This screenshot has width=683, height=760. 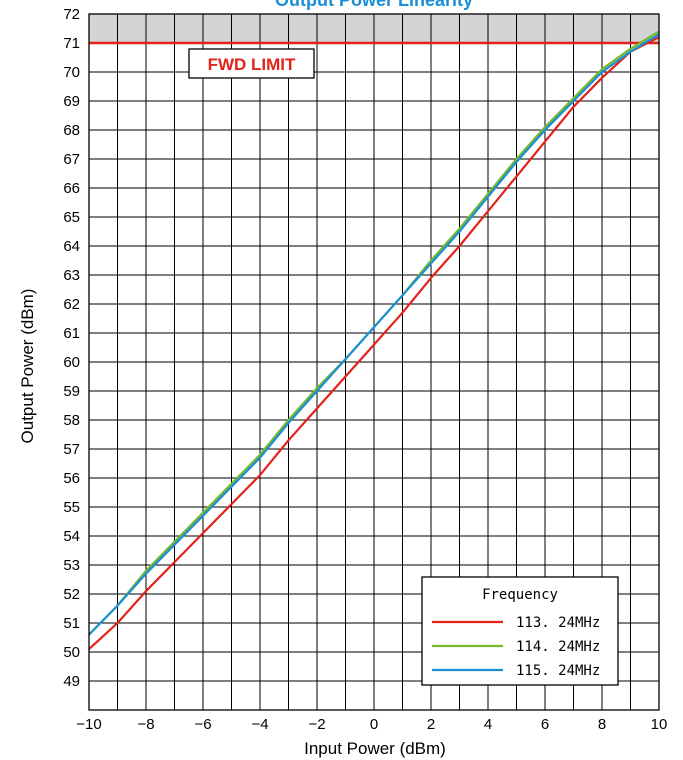 What do you see at coordinates (71, 623) in the screenshot?
I see `y-tick-label: 51` at bounding box center [71, 623].